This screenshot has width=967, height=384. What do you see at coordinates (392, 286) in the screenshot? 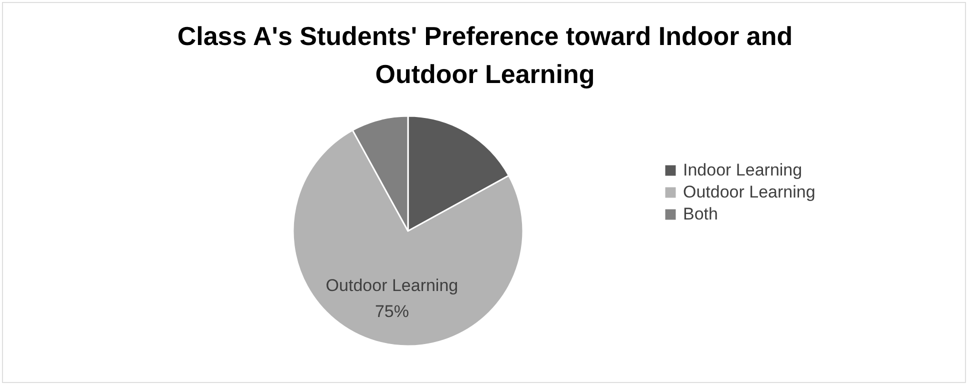
I see `slice-label: Outdoor Learning` at bounding box center [392, 286].